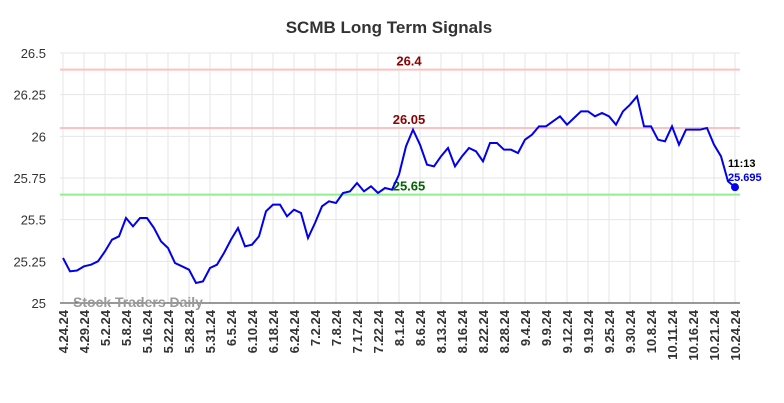  I want to click on last-value: 25.695, so click(745, 178).